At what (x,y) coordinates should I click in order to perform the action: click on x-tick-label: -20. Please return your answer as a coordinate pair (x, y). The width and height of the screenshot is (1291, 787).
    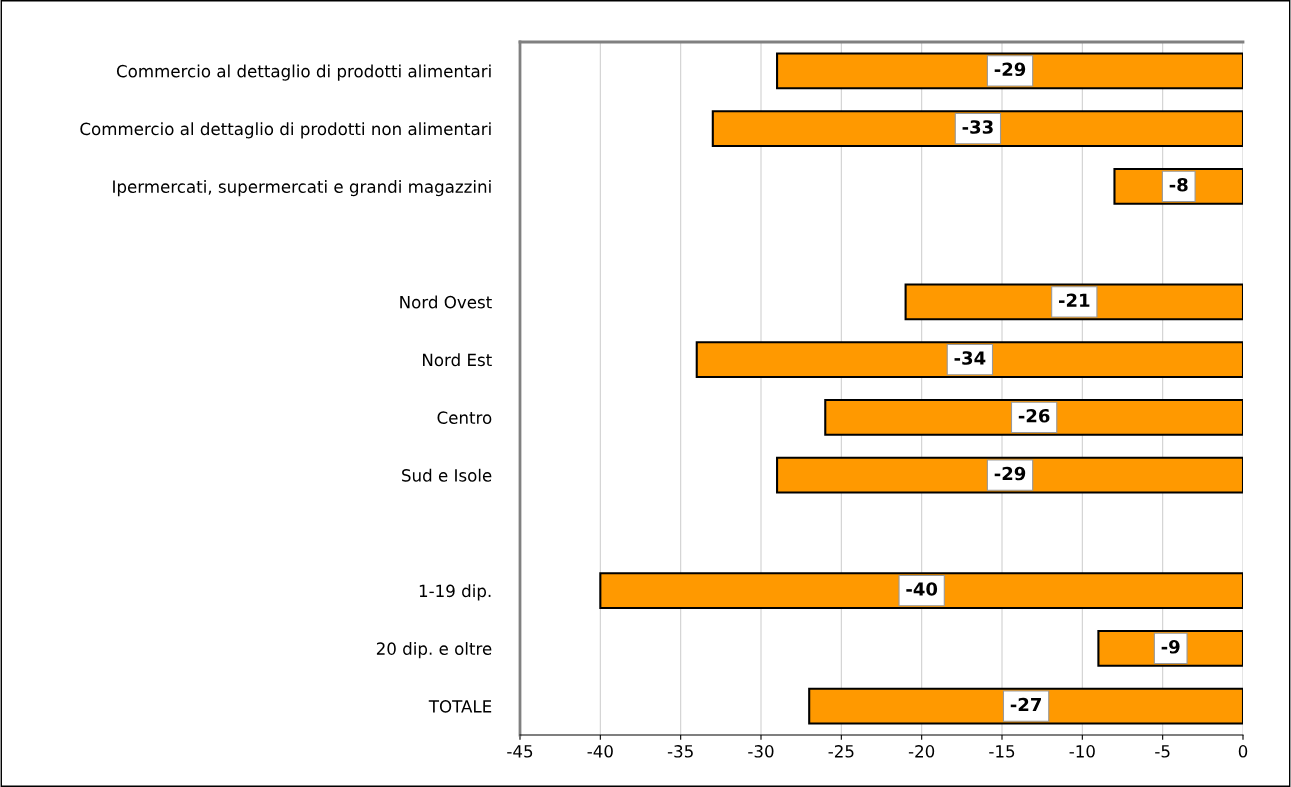
    Looking at the image, I should click on (921, 751).